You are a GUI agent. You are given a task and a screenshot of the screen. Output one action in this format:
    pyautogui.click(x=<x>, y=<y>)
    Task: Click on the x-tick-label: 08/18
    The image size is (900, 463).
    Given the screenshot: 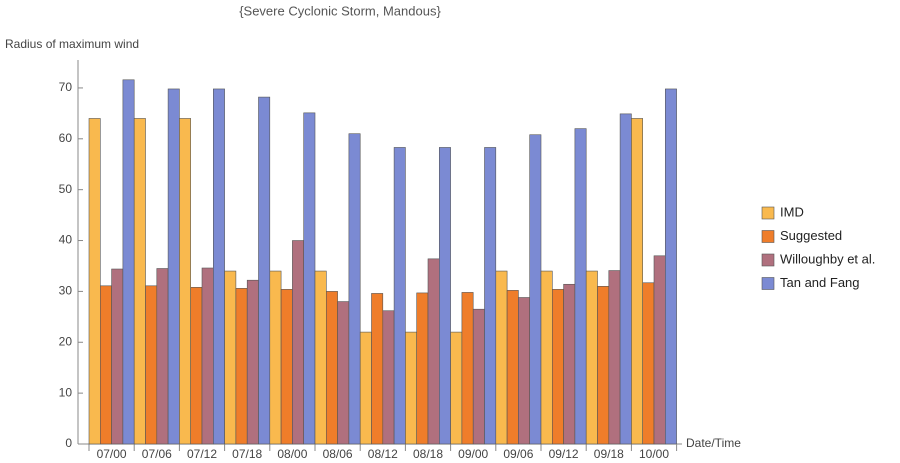 What is the action you would take?
    pyautogui.click(x=428, y=454)
    